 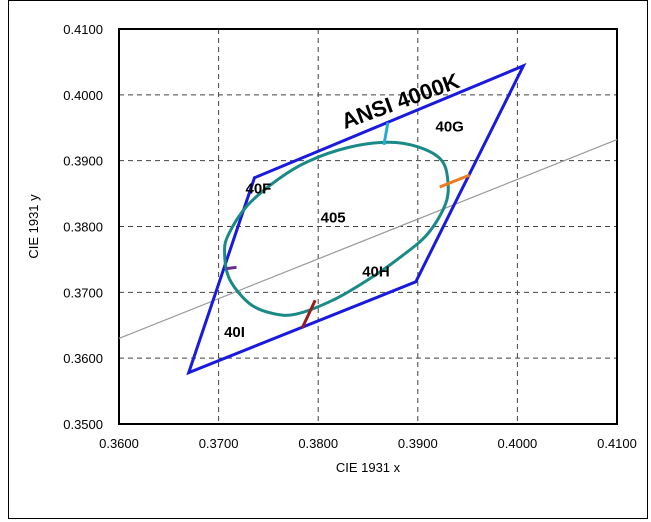 I want to click on x-tick-label: 0.3600, so click(x=119, y=443).